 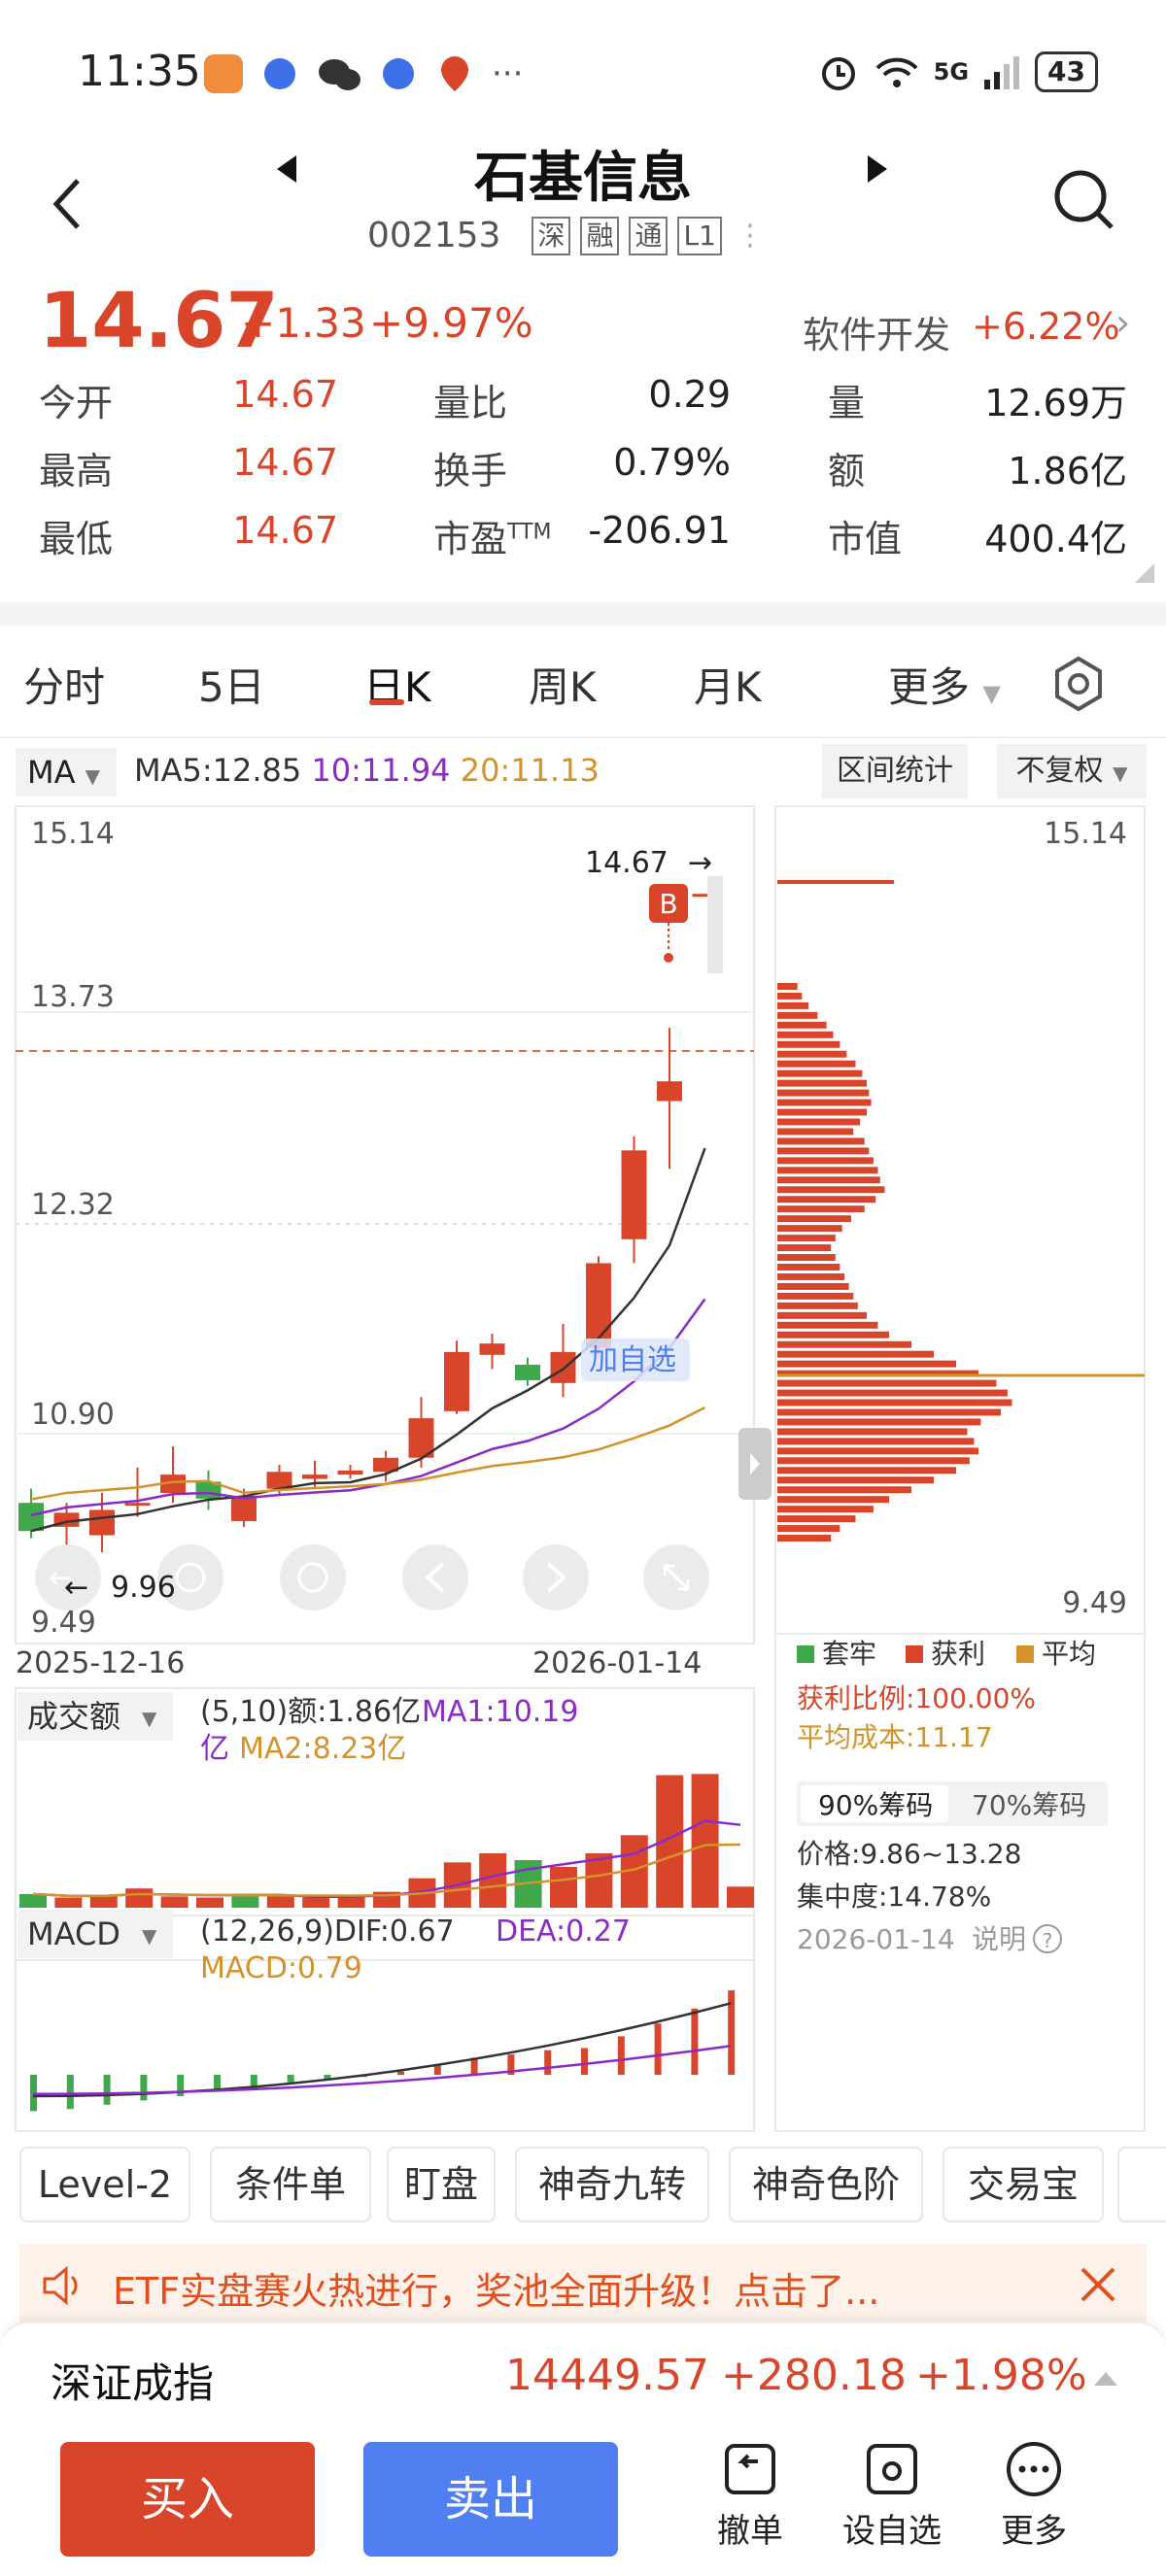 What do you see at coordinates (1023, 2184) in the screenshot?
I see `tool-trade-treasure: 交易宝` at bounding box center [1023, 2184].